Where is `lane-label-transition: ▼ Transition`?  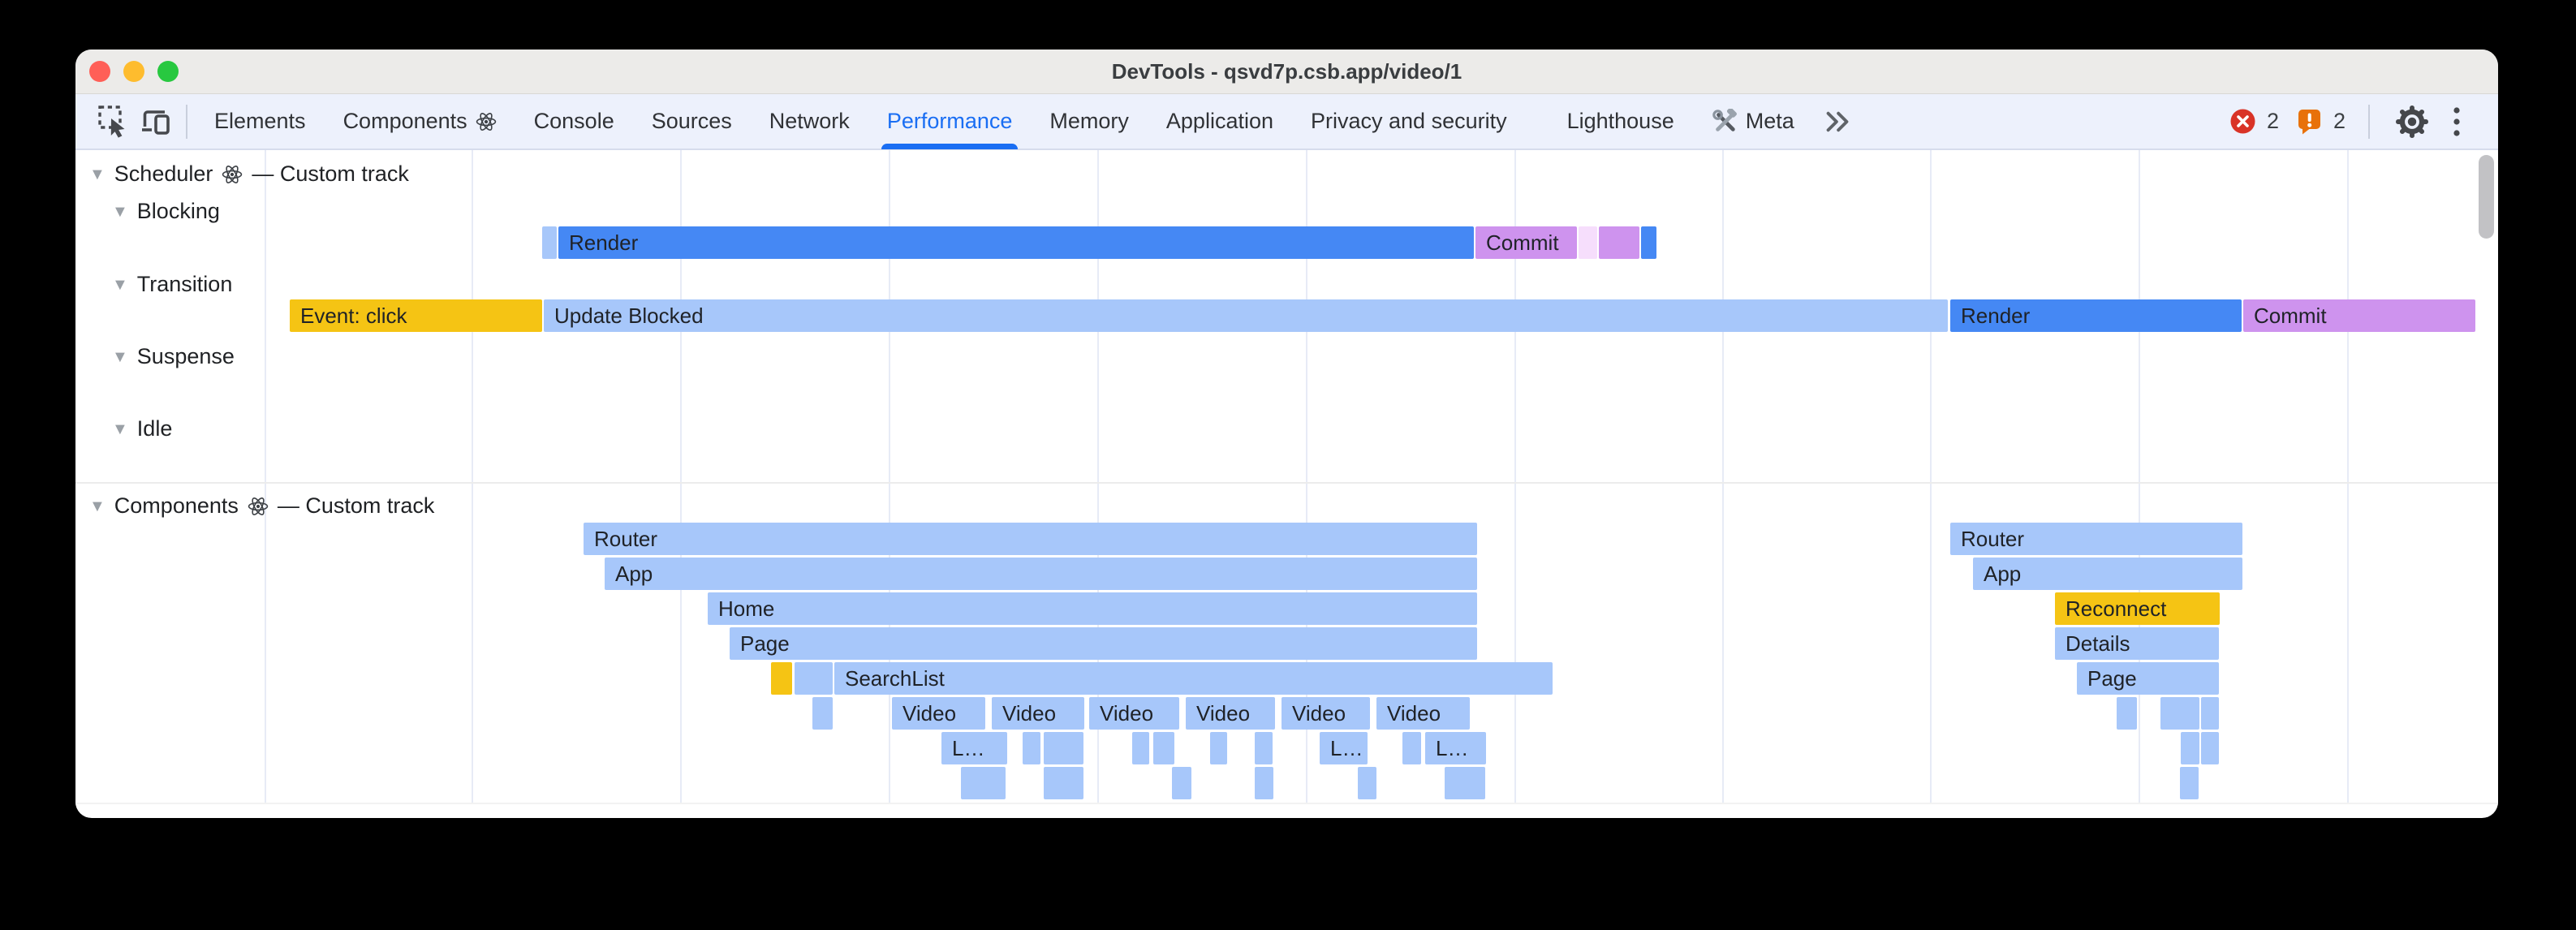 lane-label-transition: ▼ Transition is located at coordinates (172, 284).